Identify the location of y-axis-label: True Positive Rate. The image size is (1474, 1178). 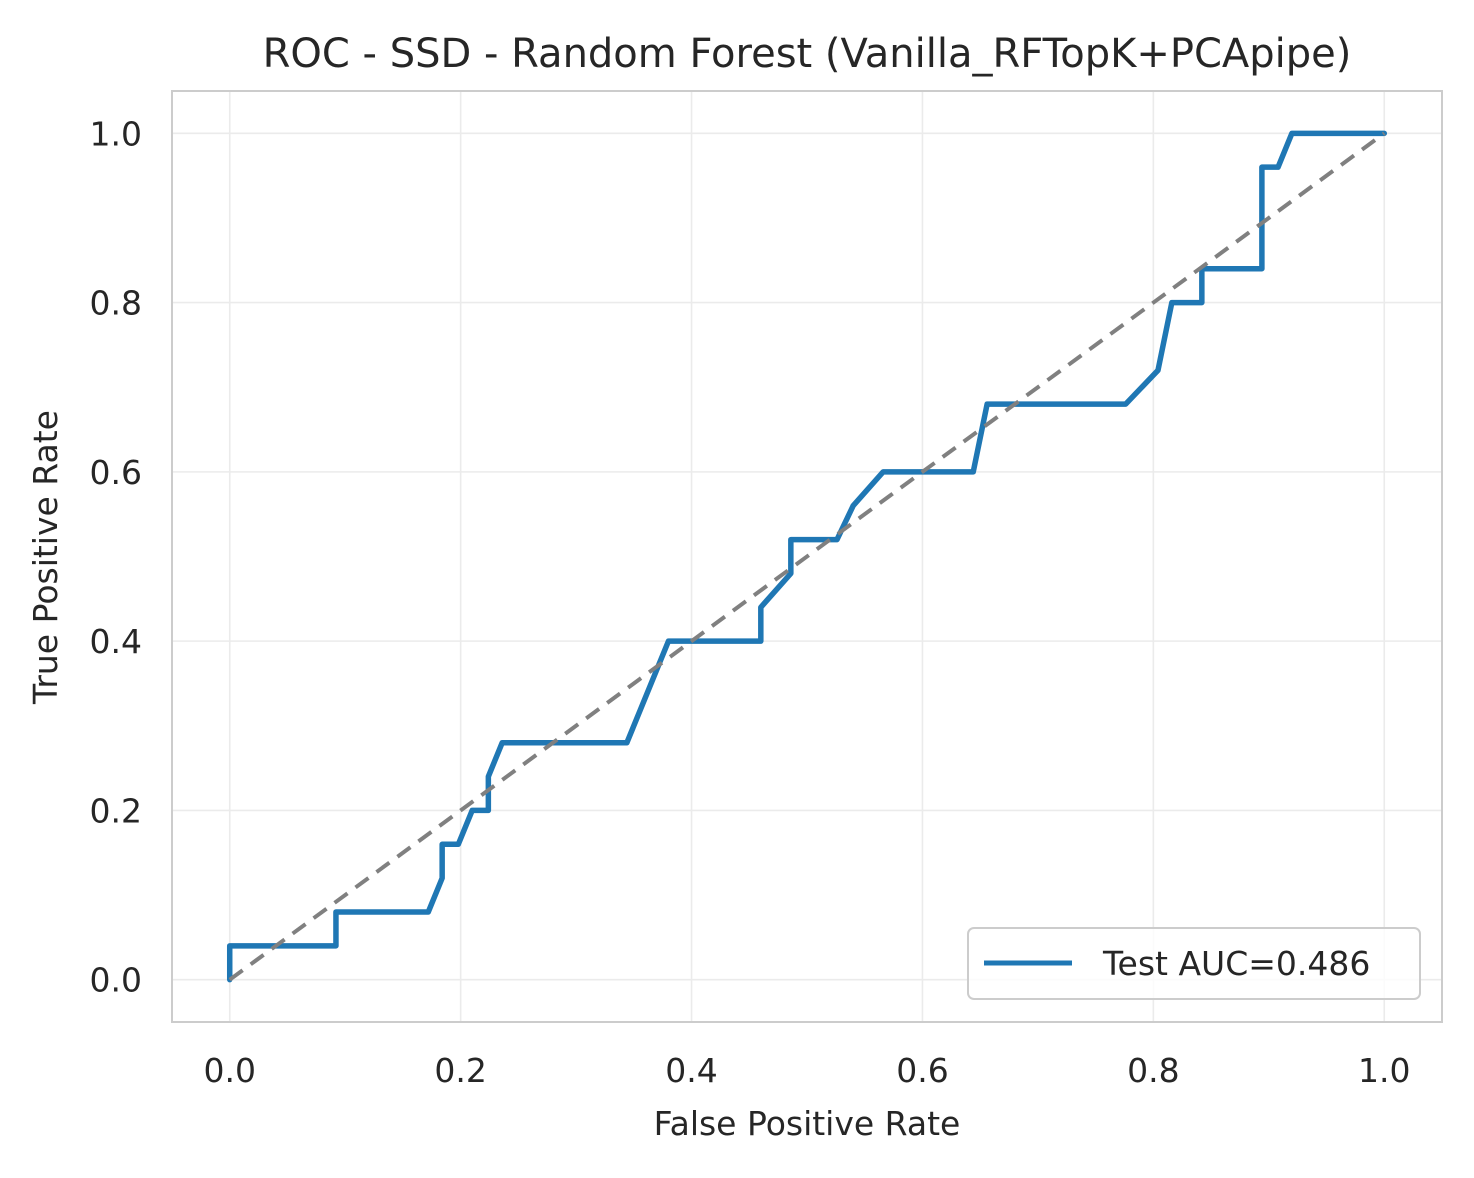
(45, 557).